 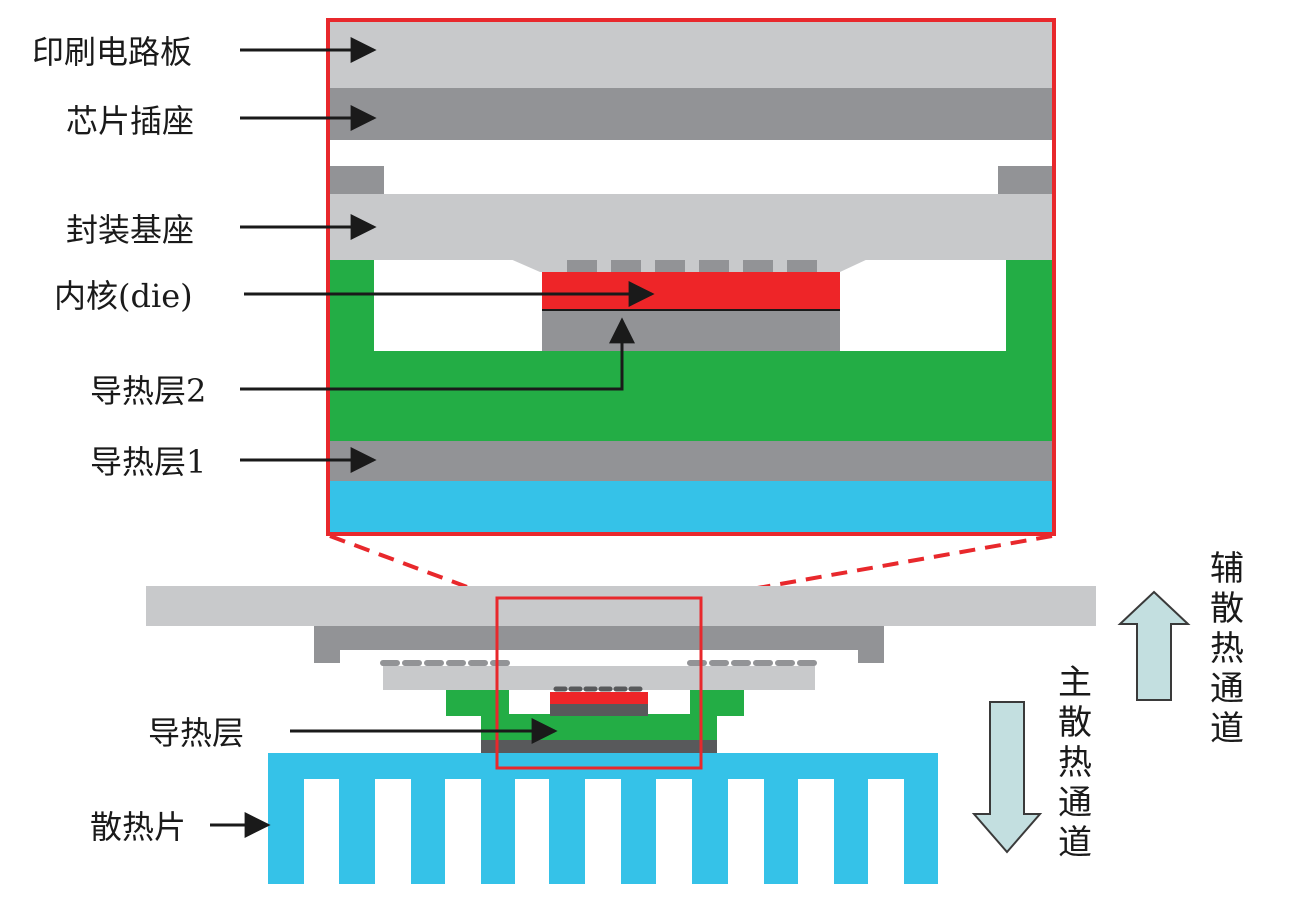 I want to click on vertical-char: 辅, so click(x=1227, y=569).